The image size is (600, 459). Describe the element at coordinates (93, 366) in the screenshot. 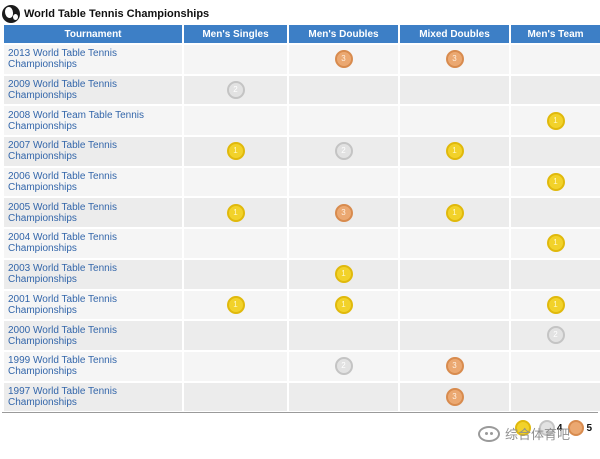

I see `tournament-link: 1999 World Table Tennis Championships` at that location.